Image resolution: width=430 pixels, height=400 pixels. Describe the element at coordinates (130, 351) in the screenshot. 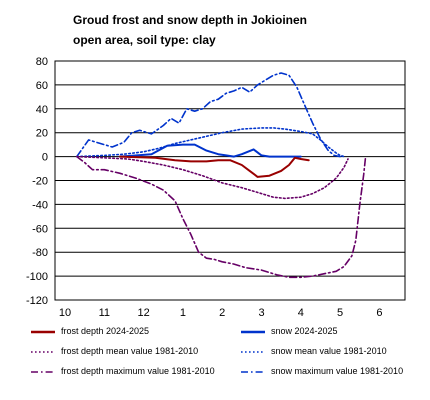

I see `legend-label: frost depth mean value 1981-2010` at that location.